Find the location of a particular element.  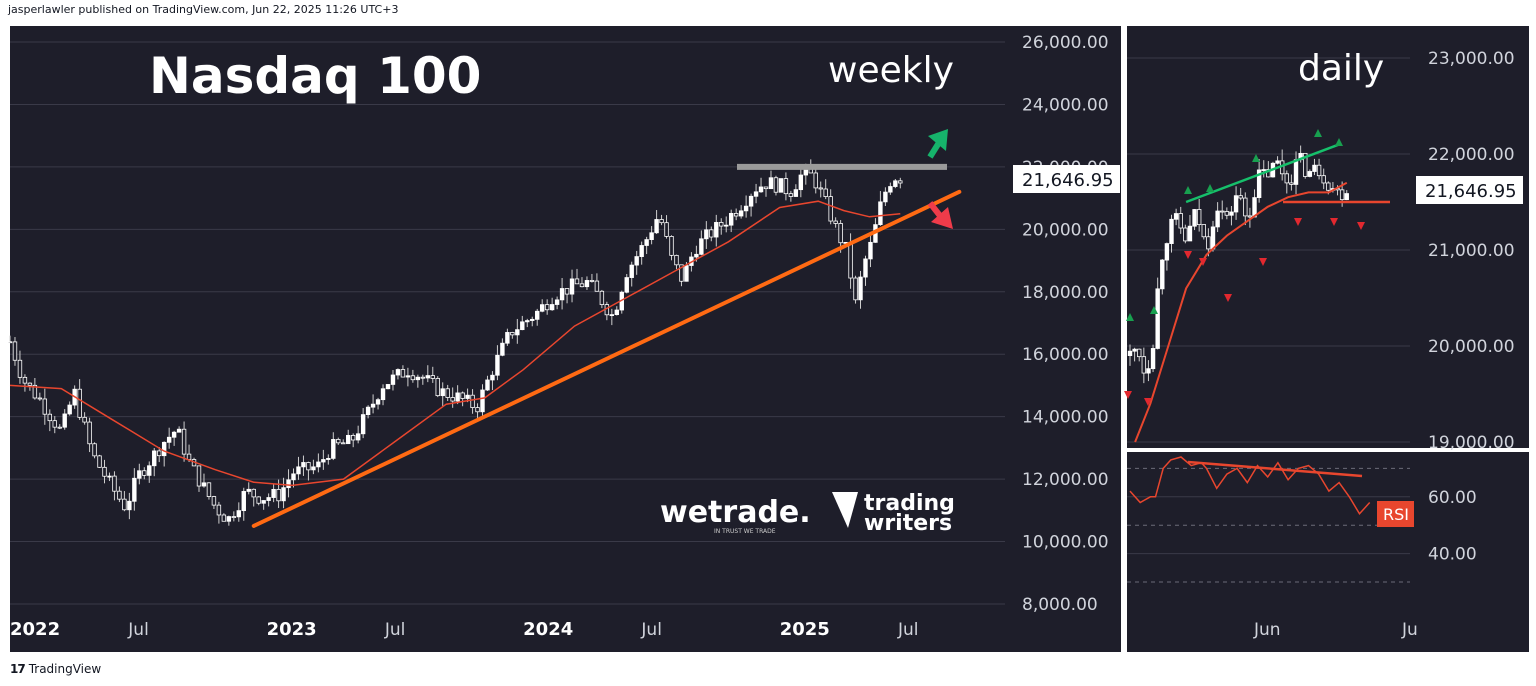

weekly-x-tick-label: 2022 is located at coordinates (35, 629).